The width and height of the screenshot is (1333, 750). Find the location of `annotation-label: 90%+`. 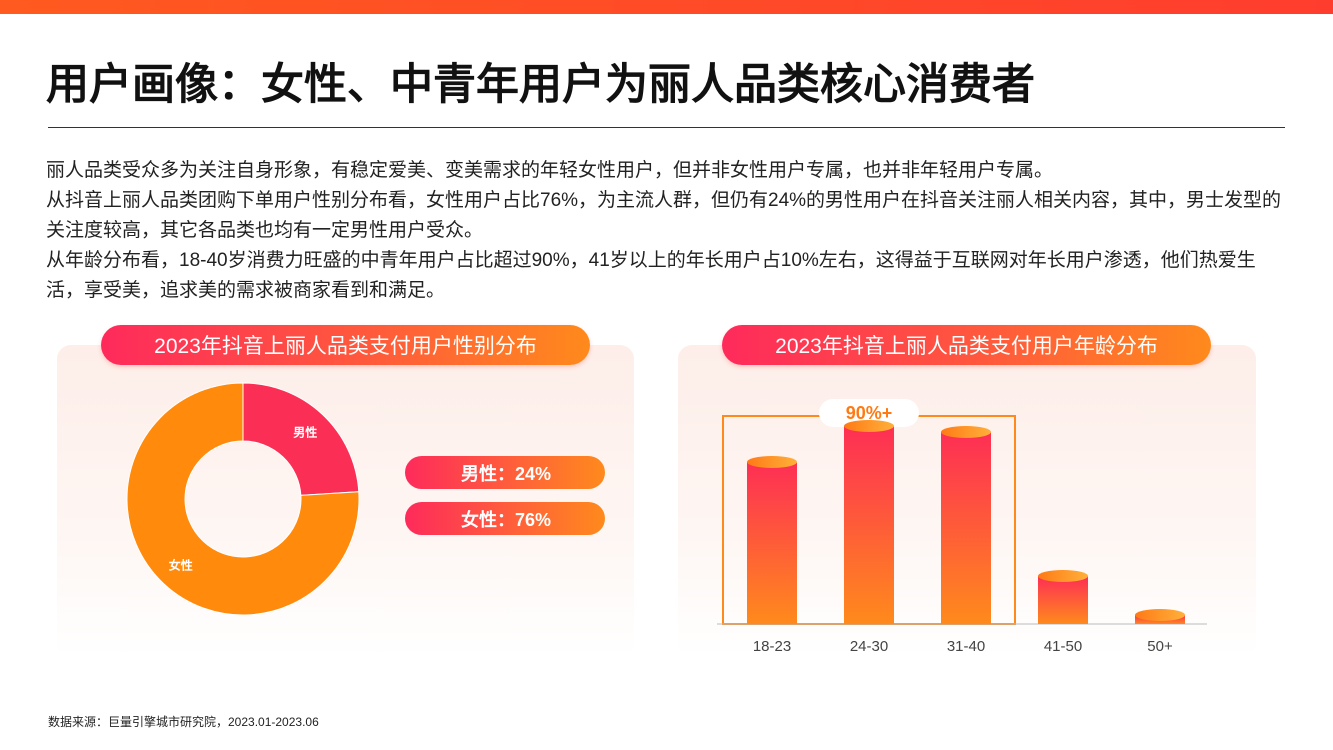

annotation-label: 90%+ is located at coordinates (869, 413).